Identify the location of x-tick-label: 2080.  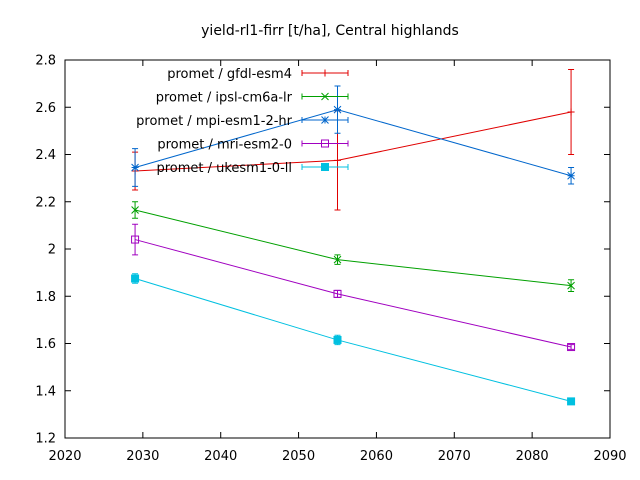
(532, 456).